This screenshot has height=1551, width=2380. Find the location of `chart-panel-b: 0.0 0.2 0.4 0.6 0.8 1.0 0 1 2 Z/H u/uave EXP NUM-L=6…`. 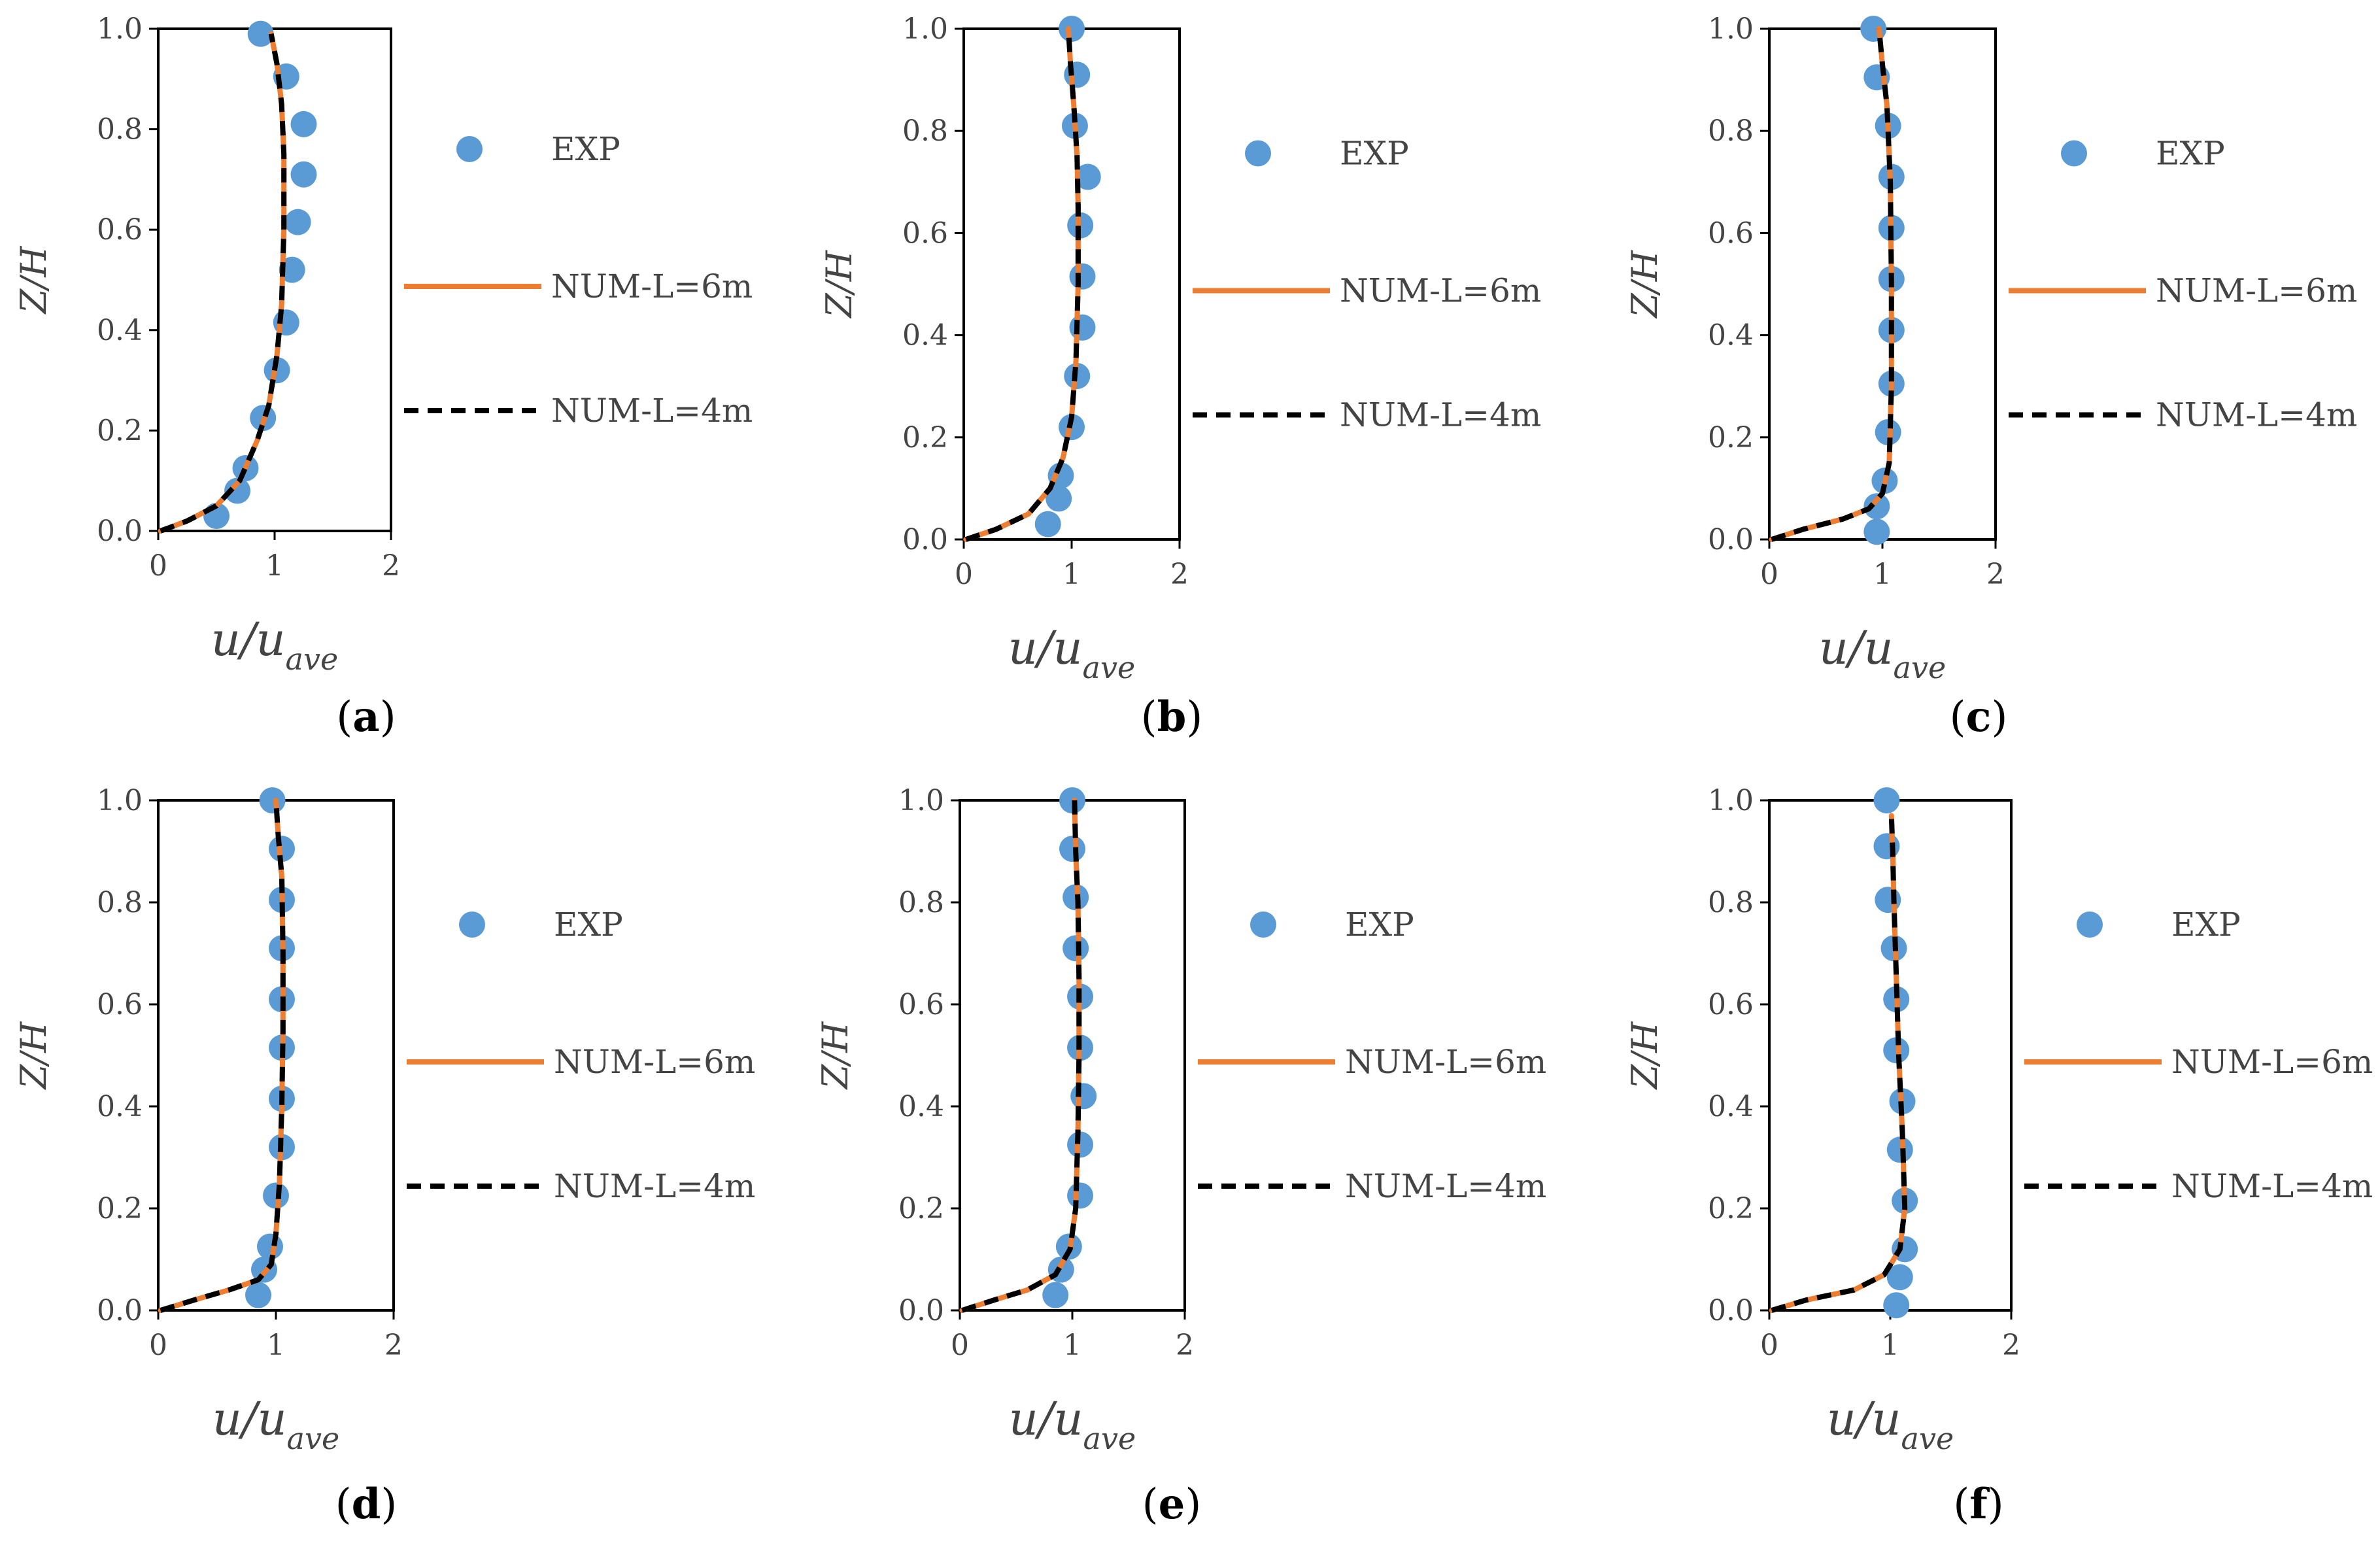

chart-panel-b: 0.0 0.2 0.4 0.6 0.8 1.0 0 1 2 Z/H u/uave EXP NUM-L=6… is located at coordinates (1180, 377).